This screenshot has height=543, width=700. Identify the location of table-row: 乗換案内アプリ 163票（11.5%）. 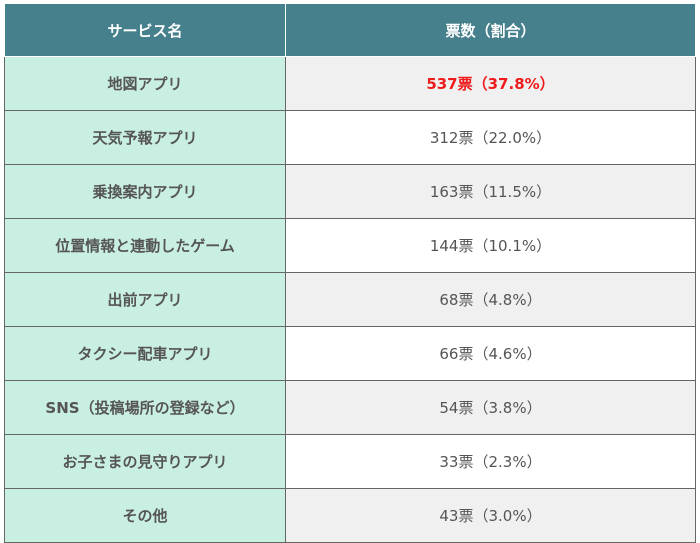
(350, 191).